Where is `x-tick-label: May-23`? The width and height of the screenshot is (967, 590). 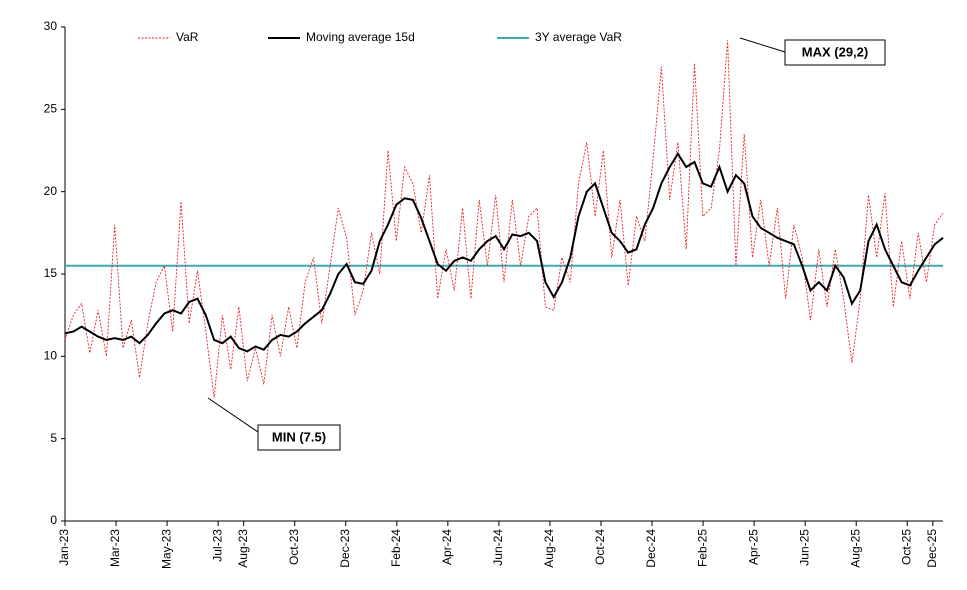
x-tick-label: May-23 is located at coordinates (166, 549).